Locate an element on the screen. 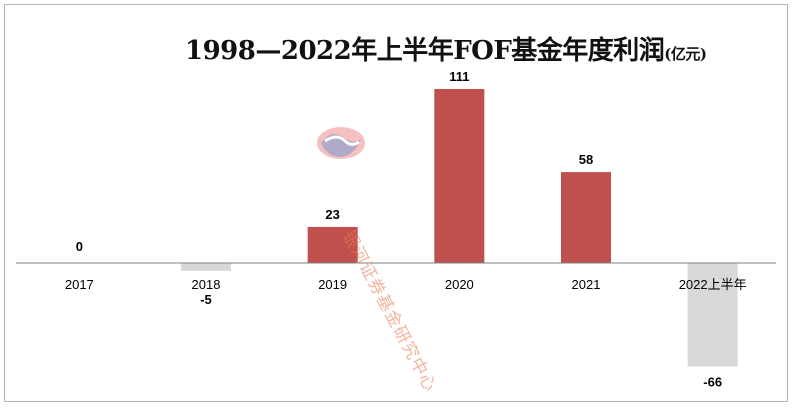 This screenshot has width=802, height=419. chart-title: 1998—2022年上半年FOF基金年度利润(亿元) is located at coordinates (446, 48).